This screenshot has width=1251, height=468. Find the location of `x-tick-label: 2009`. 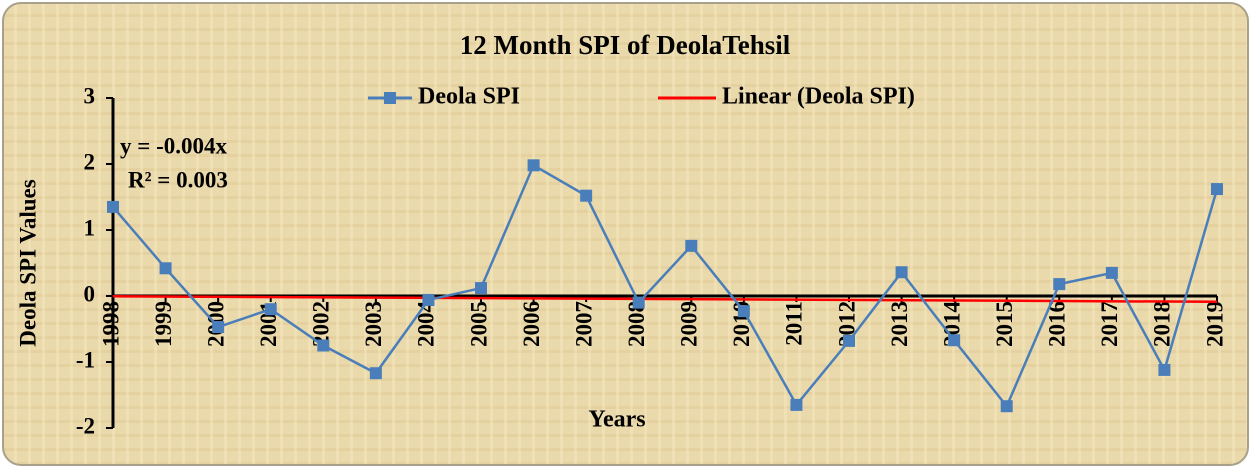

x-tick-label: 2009 is located at coordinates (689, 324).